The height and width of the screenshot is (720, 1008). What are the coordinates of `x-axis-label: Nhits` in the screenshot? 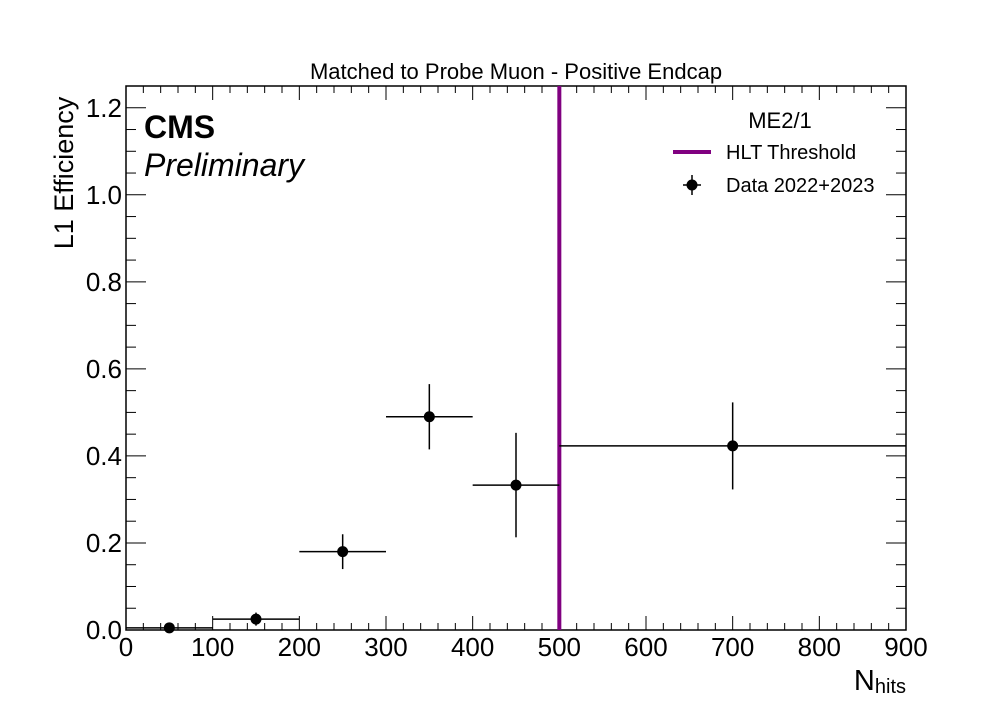 It's located at (880, 681).